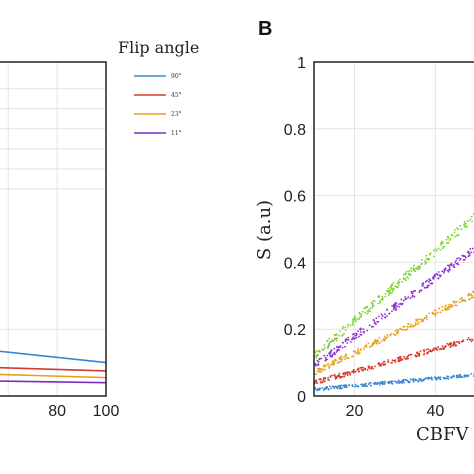 This screenshot has height=474, width=474. Describe the element at coordinates (295, 197) in the screenshot. I see `right-y-tick-label: 0.6` at that location.